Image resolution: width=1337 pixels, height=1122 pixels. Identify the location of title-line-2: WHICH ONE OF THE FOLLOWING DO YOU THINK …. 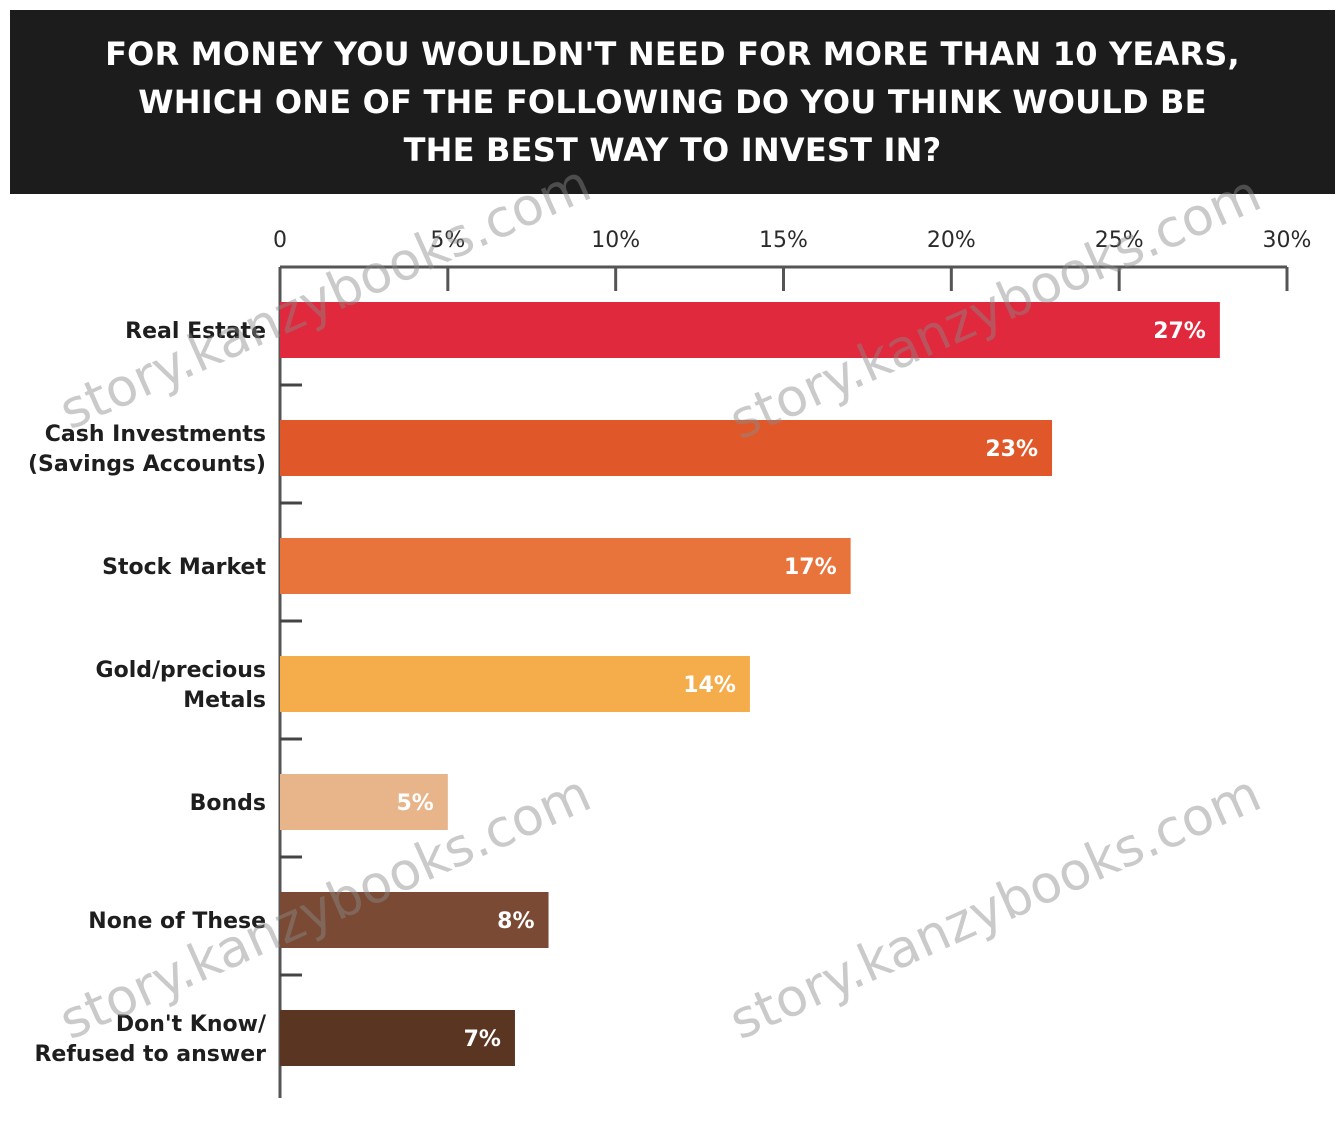
(672, 102).